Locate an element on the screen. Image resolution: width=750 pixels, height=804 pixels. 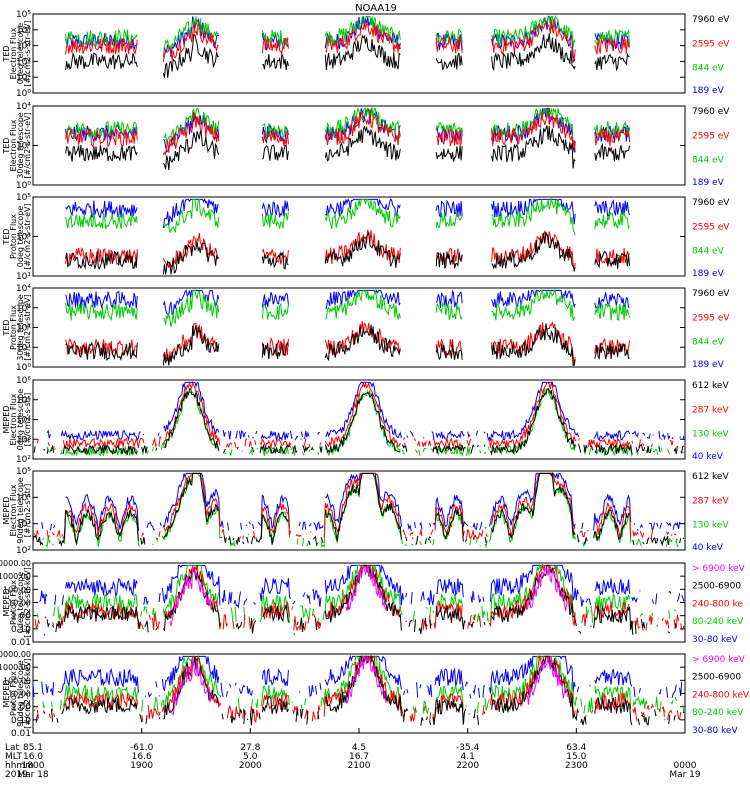
legend-entry: 240-800 ke is located at coordinates (717, 604).